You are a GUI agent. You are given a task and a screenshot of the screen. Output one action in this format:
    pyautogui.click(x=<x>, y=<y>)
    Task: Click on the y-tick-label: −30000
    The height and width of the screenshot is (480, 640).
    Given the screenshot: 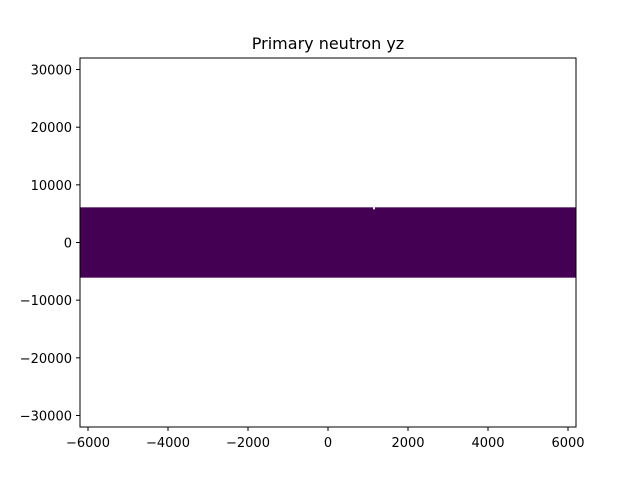 What is the action you would take?
    pyautogui.click(x=46, y=416)
    